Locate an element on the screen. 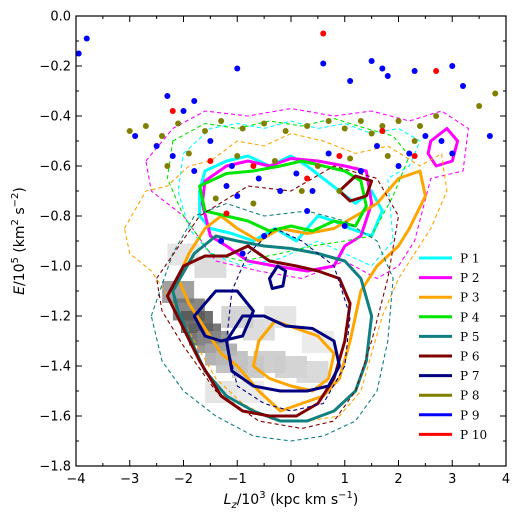 The width and height of the screenshot is (520, 520). legend-label: P 3 is located at coordinates (470, 298).